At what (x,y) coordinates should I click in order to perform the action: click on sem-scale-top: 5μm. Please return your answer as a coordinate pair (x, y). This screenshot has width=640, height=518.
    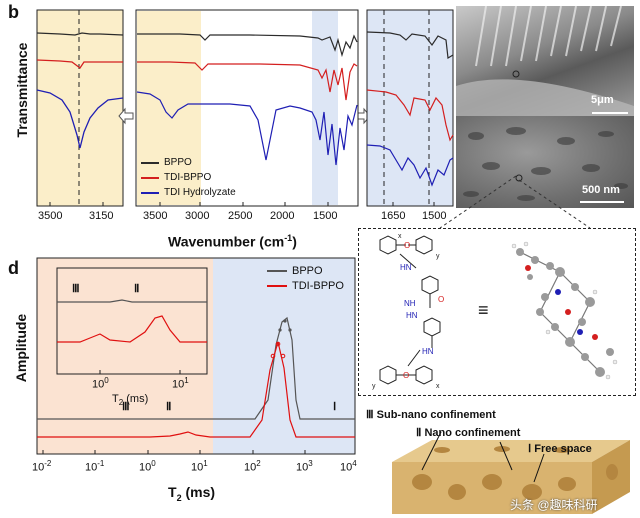
    Looking at the image, I should click on (602, 100).